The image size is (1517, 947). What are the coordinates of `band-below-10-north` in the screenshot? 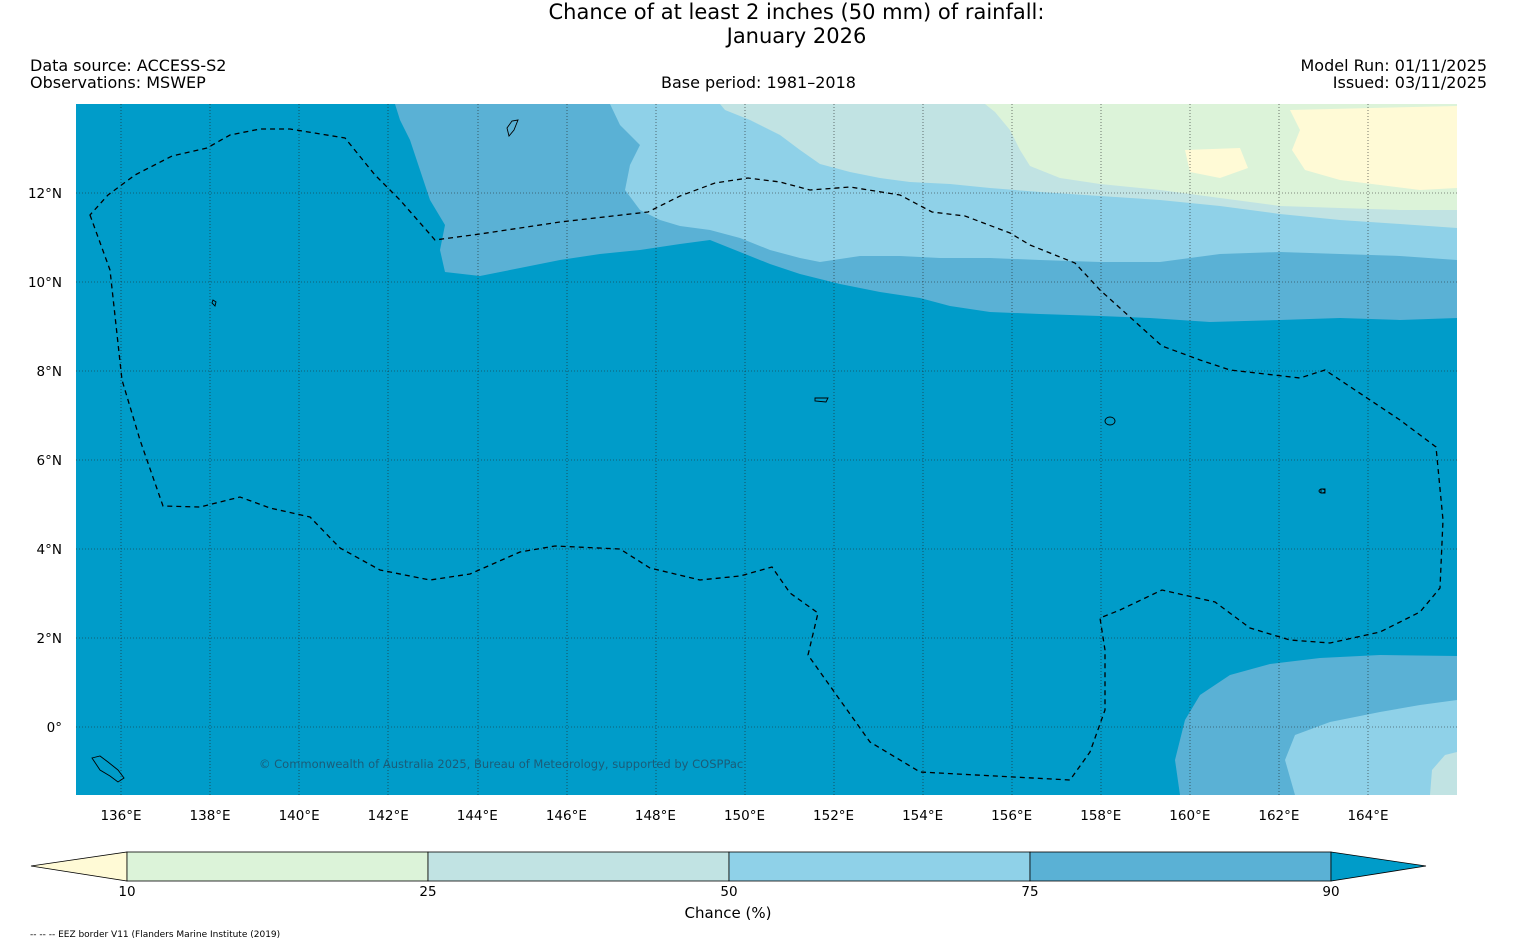 It's located at (1373, 148).